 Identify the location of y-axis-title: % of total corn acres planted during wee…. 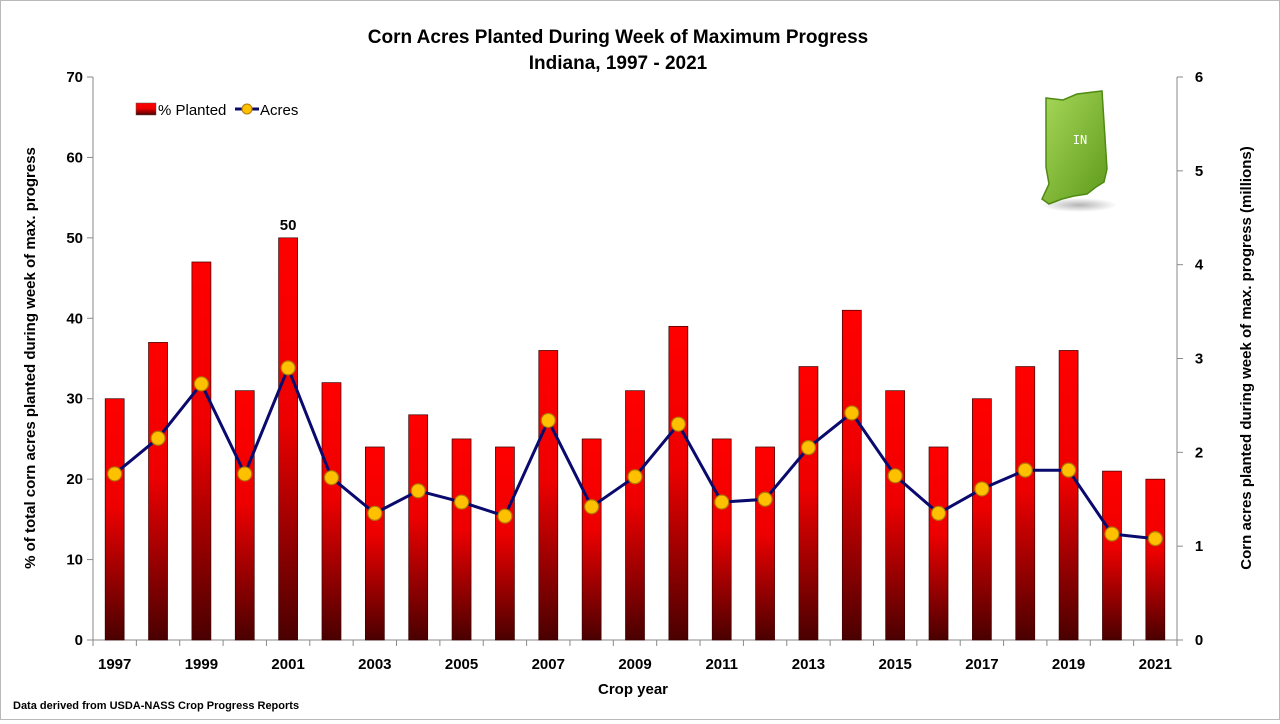
(30, 358).